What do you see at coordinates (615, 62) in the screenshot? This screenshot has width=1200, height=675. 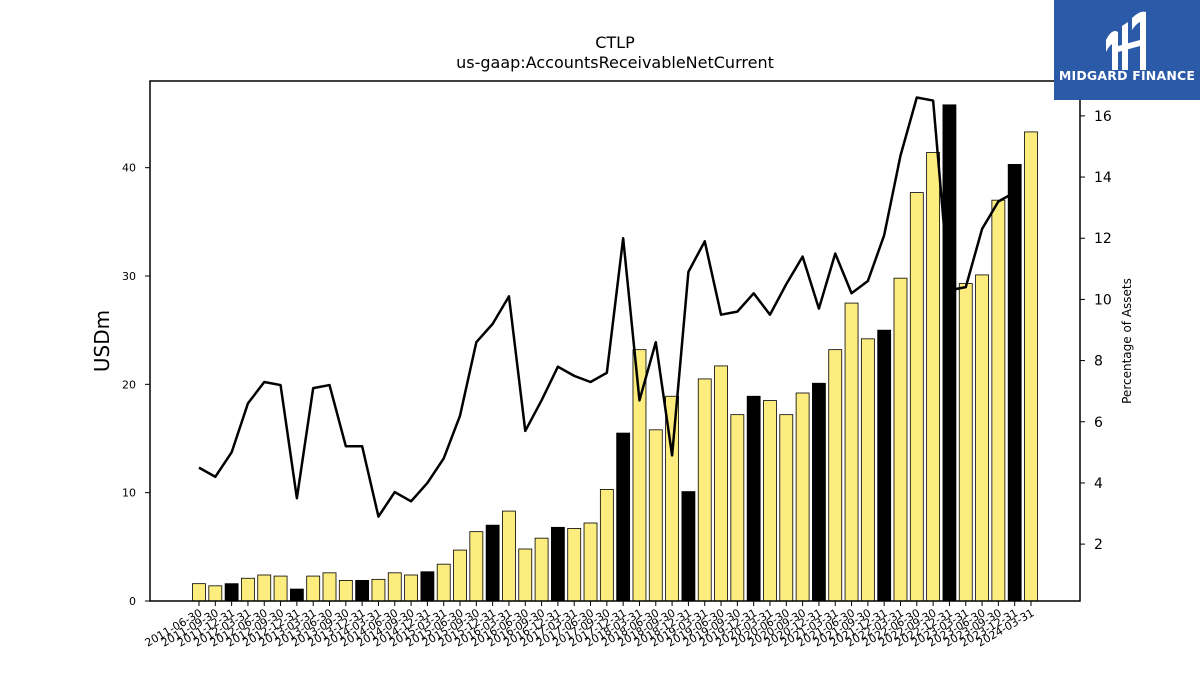 I see `chart-subtitle: us-gaap:AccountsReceivableNetCurrent` at bounding box center [615, 62].